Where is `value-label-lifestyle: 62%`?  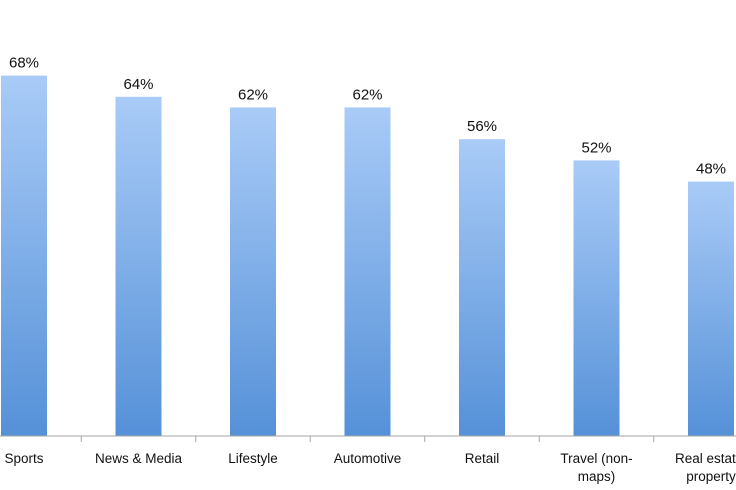 value-label-lifestyle: 62% is located at coordinates (253, 94).